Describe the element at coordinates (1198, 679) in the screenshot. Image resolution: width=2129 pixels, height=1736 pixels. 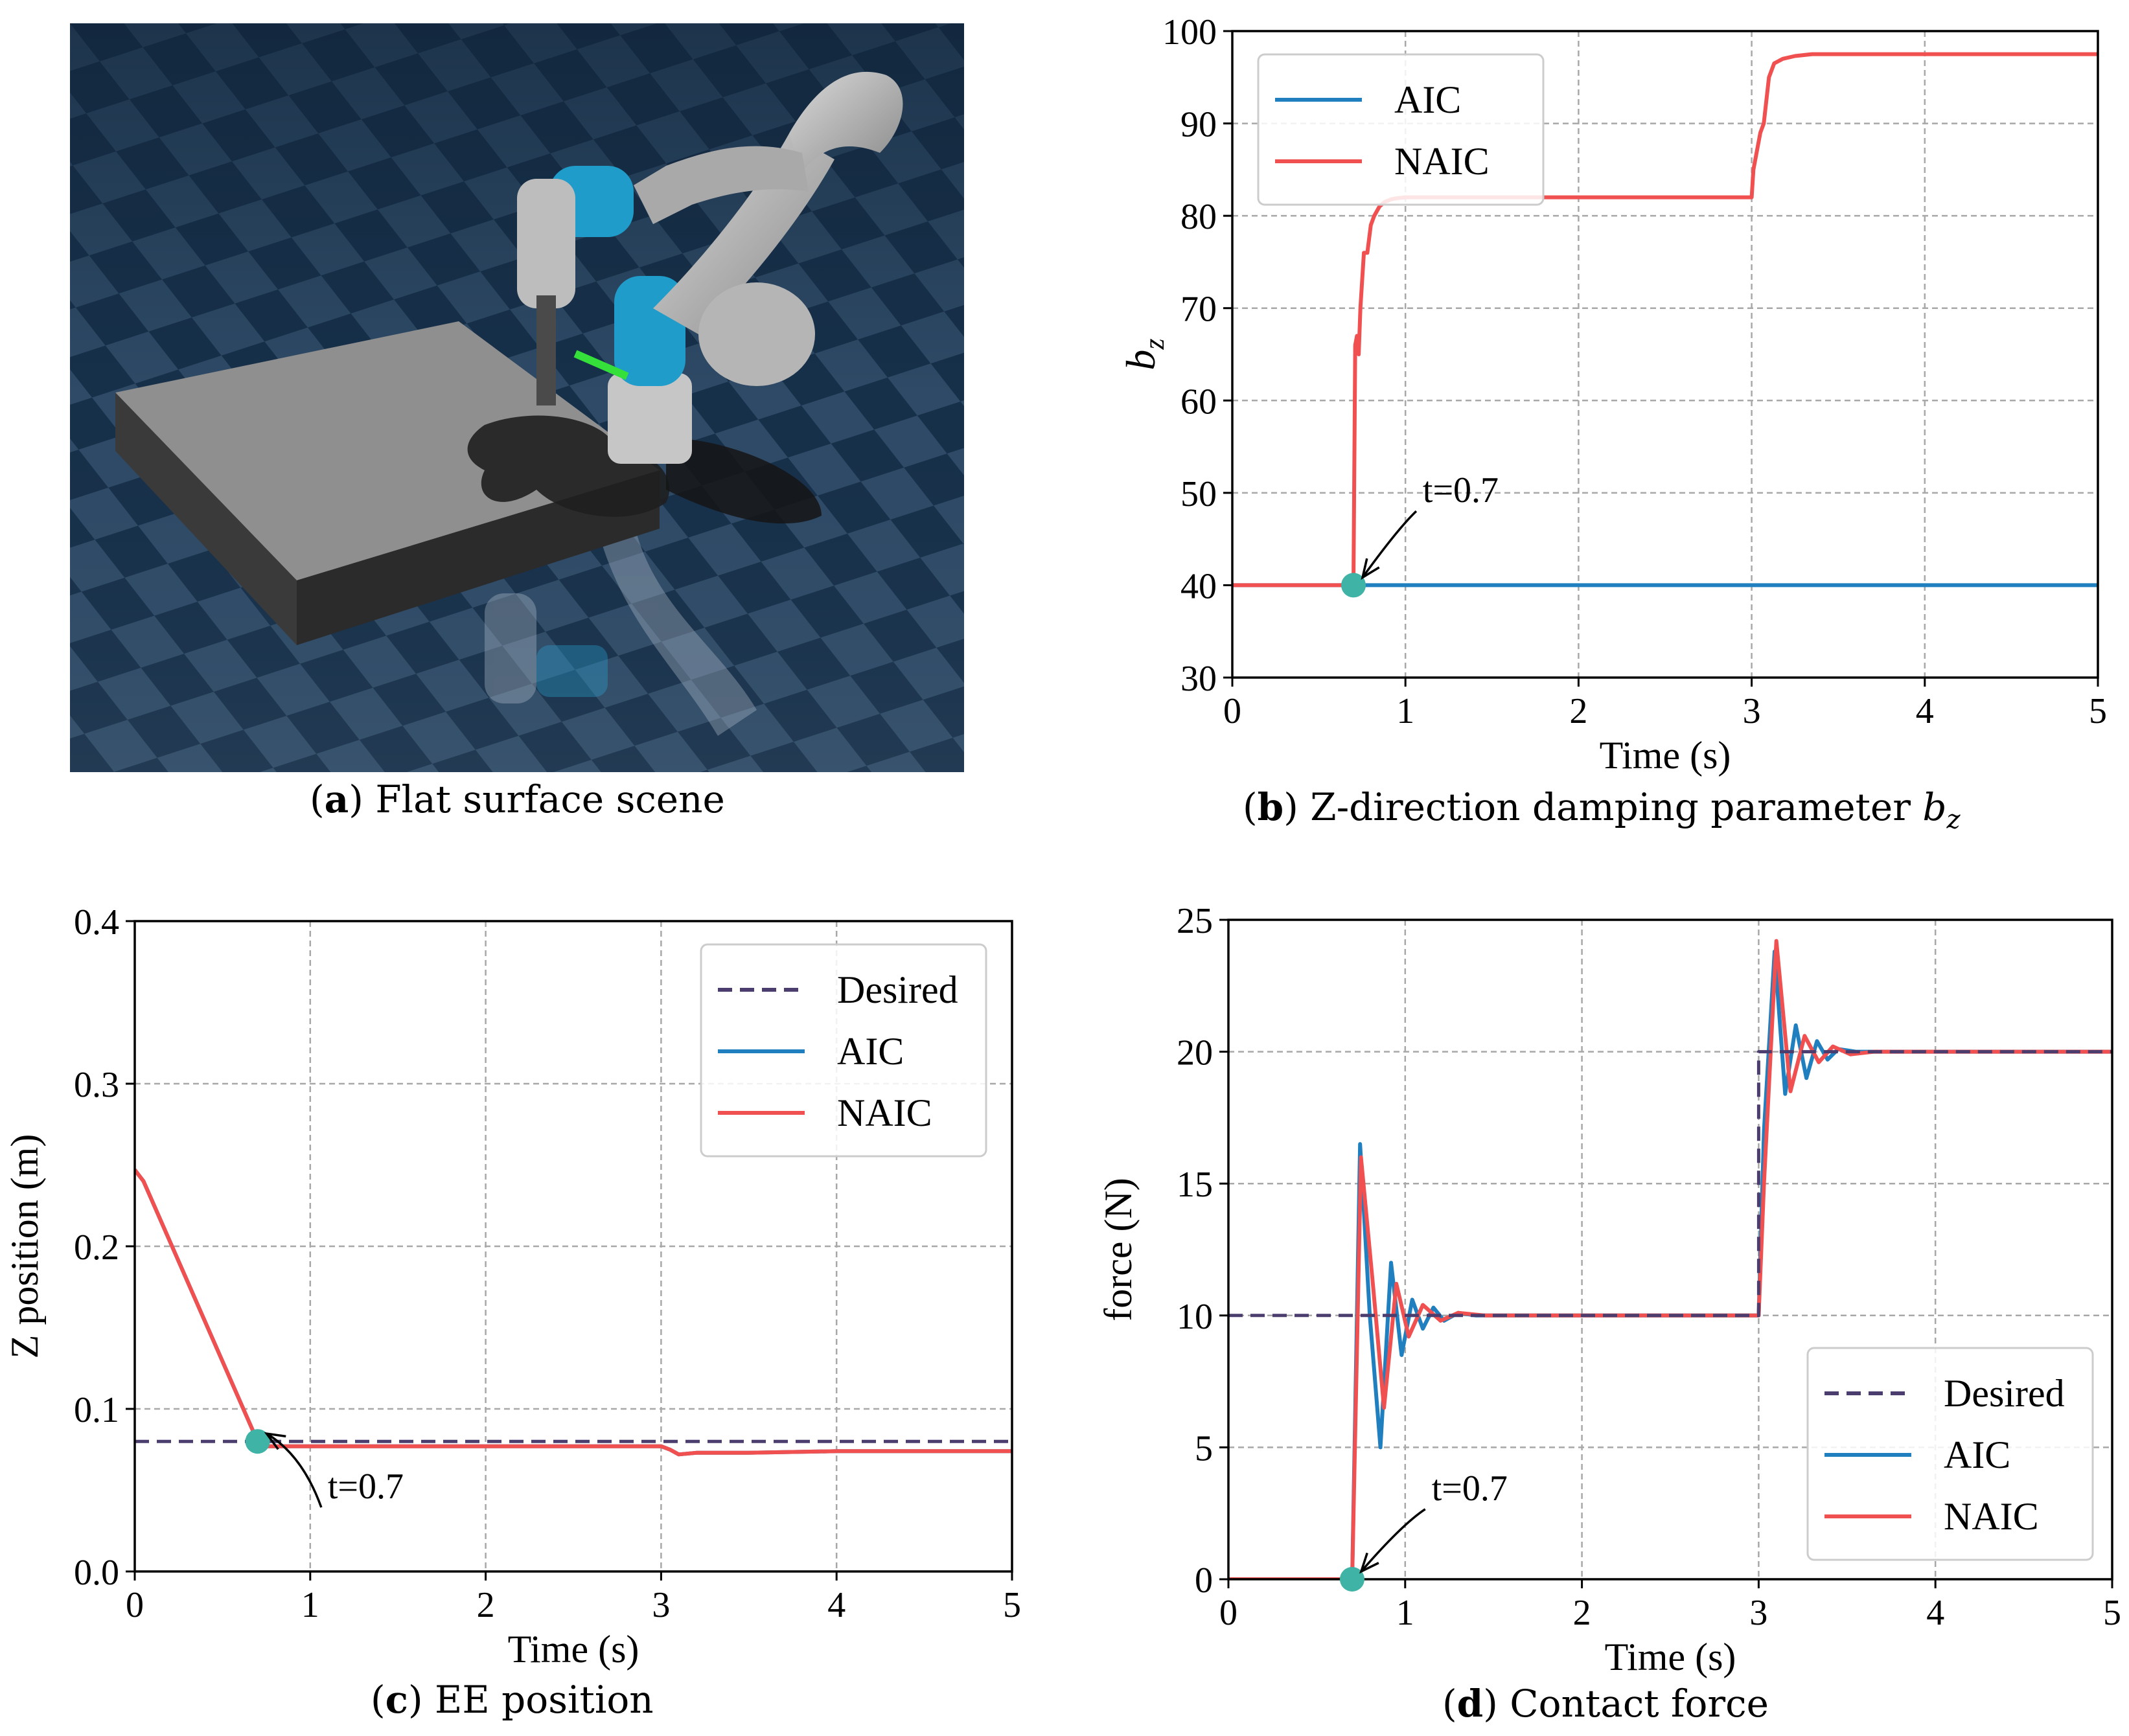
I see `y-tick-label-0: 30` at that location.